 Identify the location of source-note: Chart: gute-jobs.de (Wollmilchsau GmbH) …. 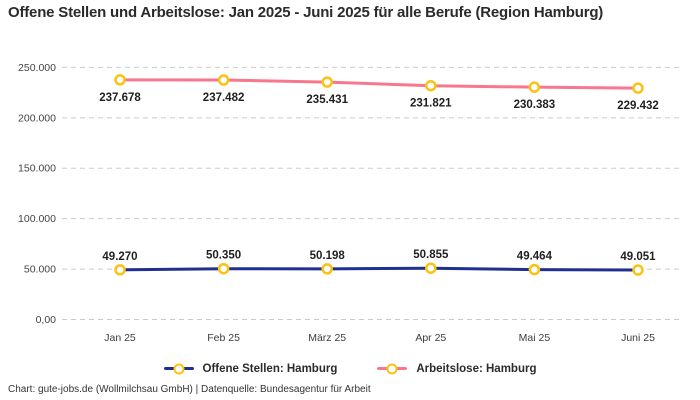
(189, 389).